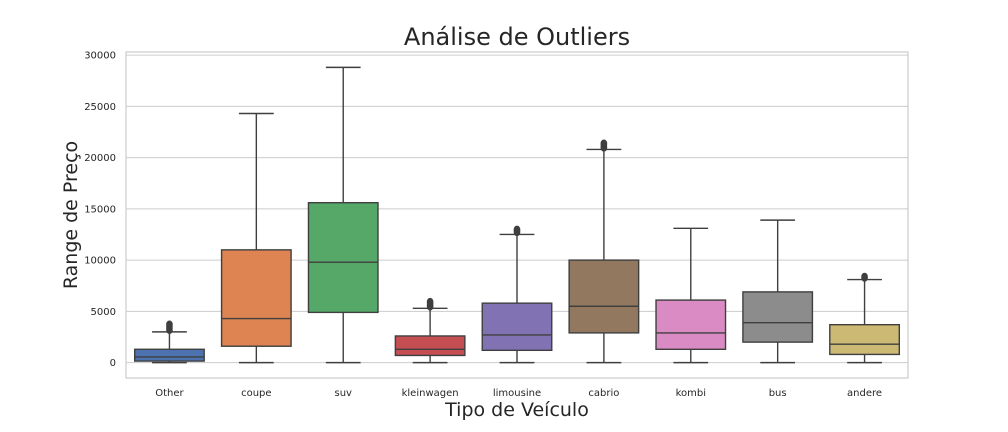 The image size is (1008, 432). What do you see at coordinates (100, 158) in the screenshot?
I see `y-tick-label: 20000` at bounding box center [100, 158].